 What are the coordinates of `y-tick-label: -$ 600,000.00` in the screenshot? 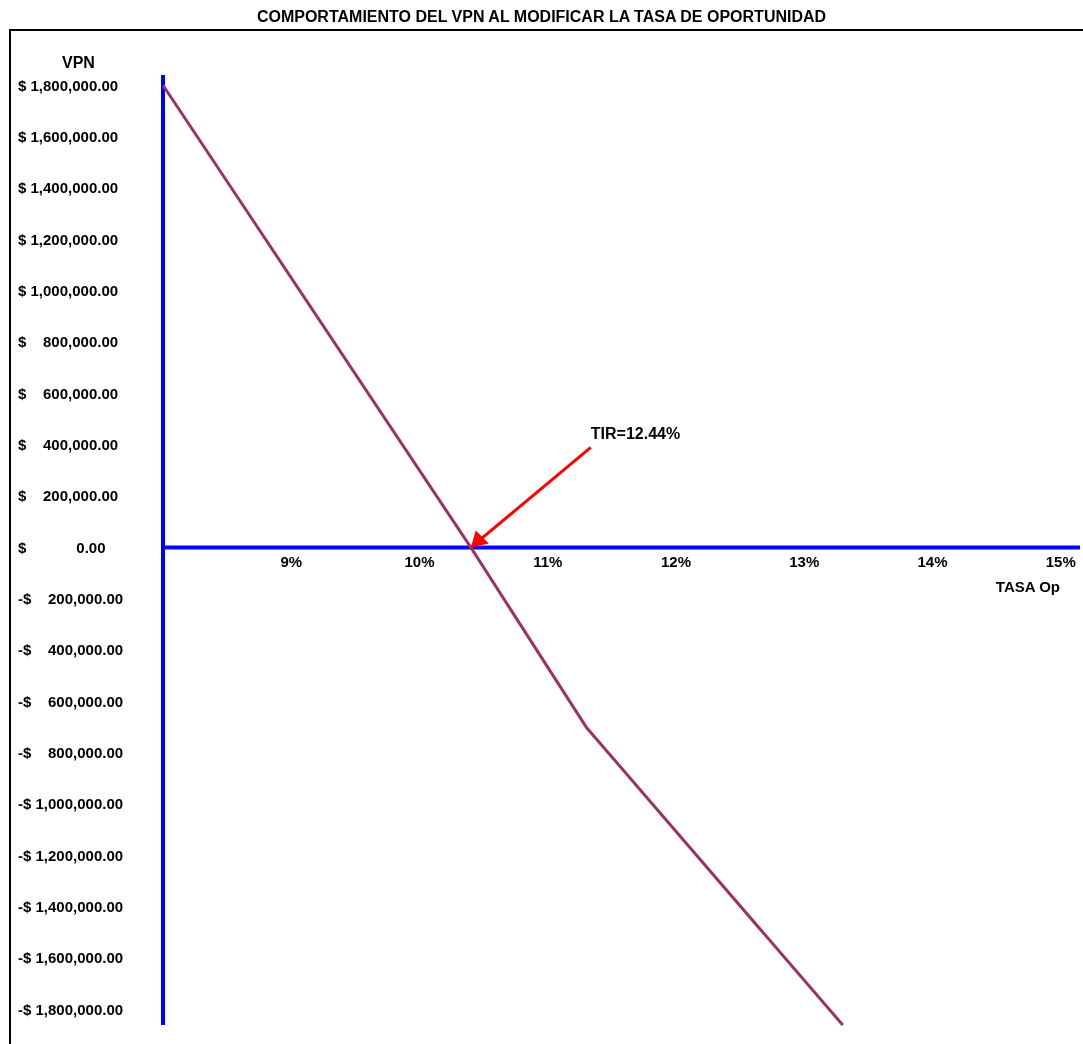 It's located at (71, 701).